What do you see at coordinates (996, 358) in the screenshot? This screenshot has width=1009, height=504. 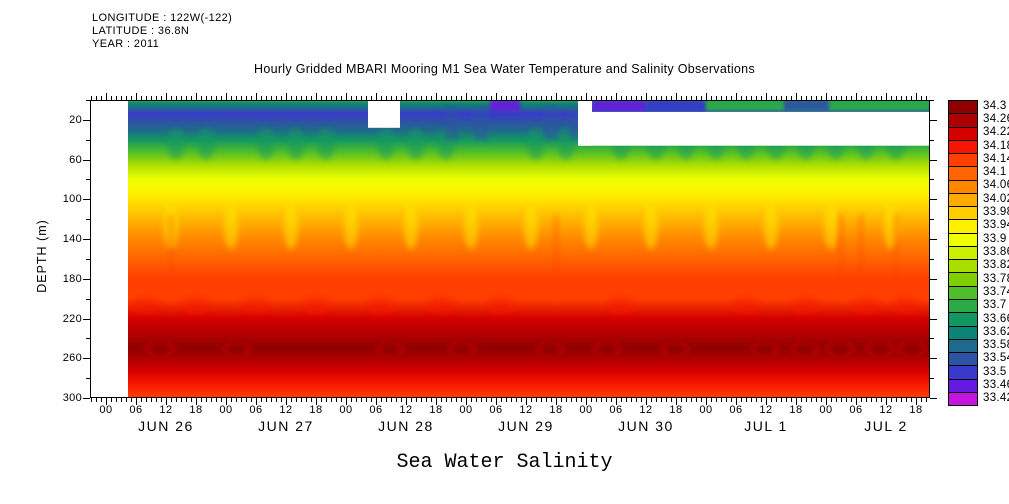 I see `colorbar-tick-label: 33.54` at bounding box center [996, 358].